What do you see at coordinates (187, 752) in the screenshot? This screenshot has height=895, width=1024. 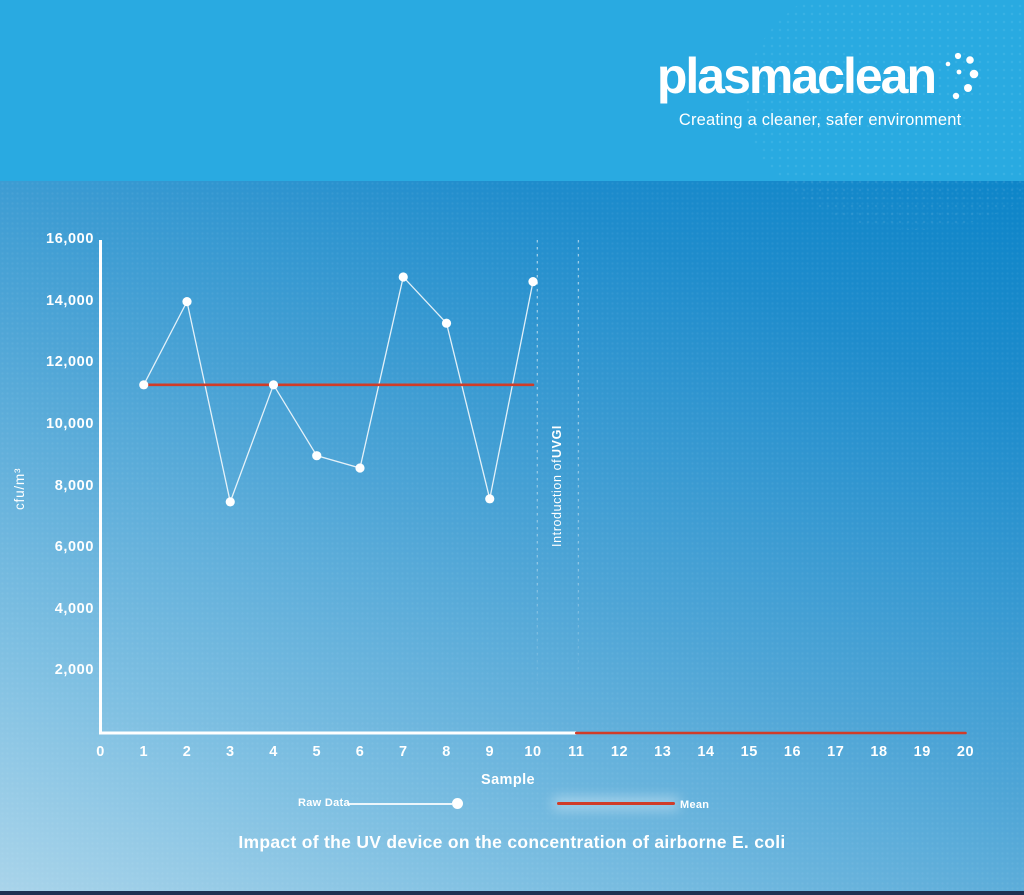 I see `x-tick-label: 2` at bounding box center [187, 752].